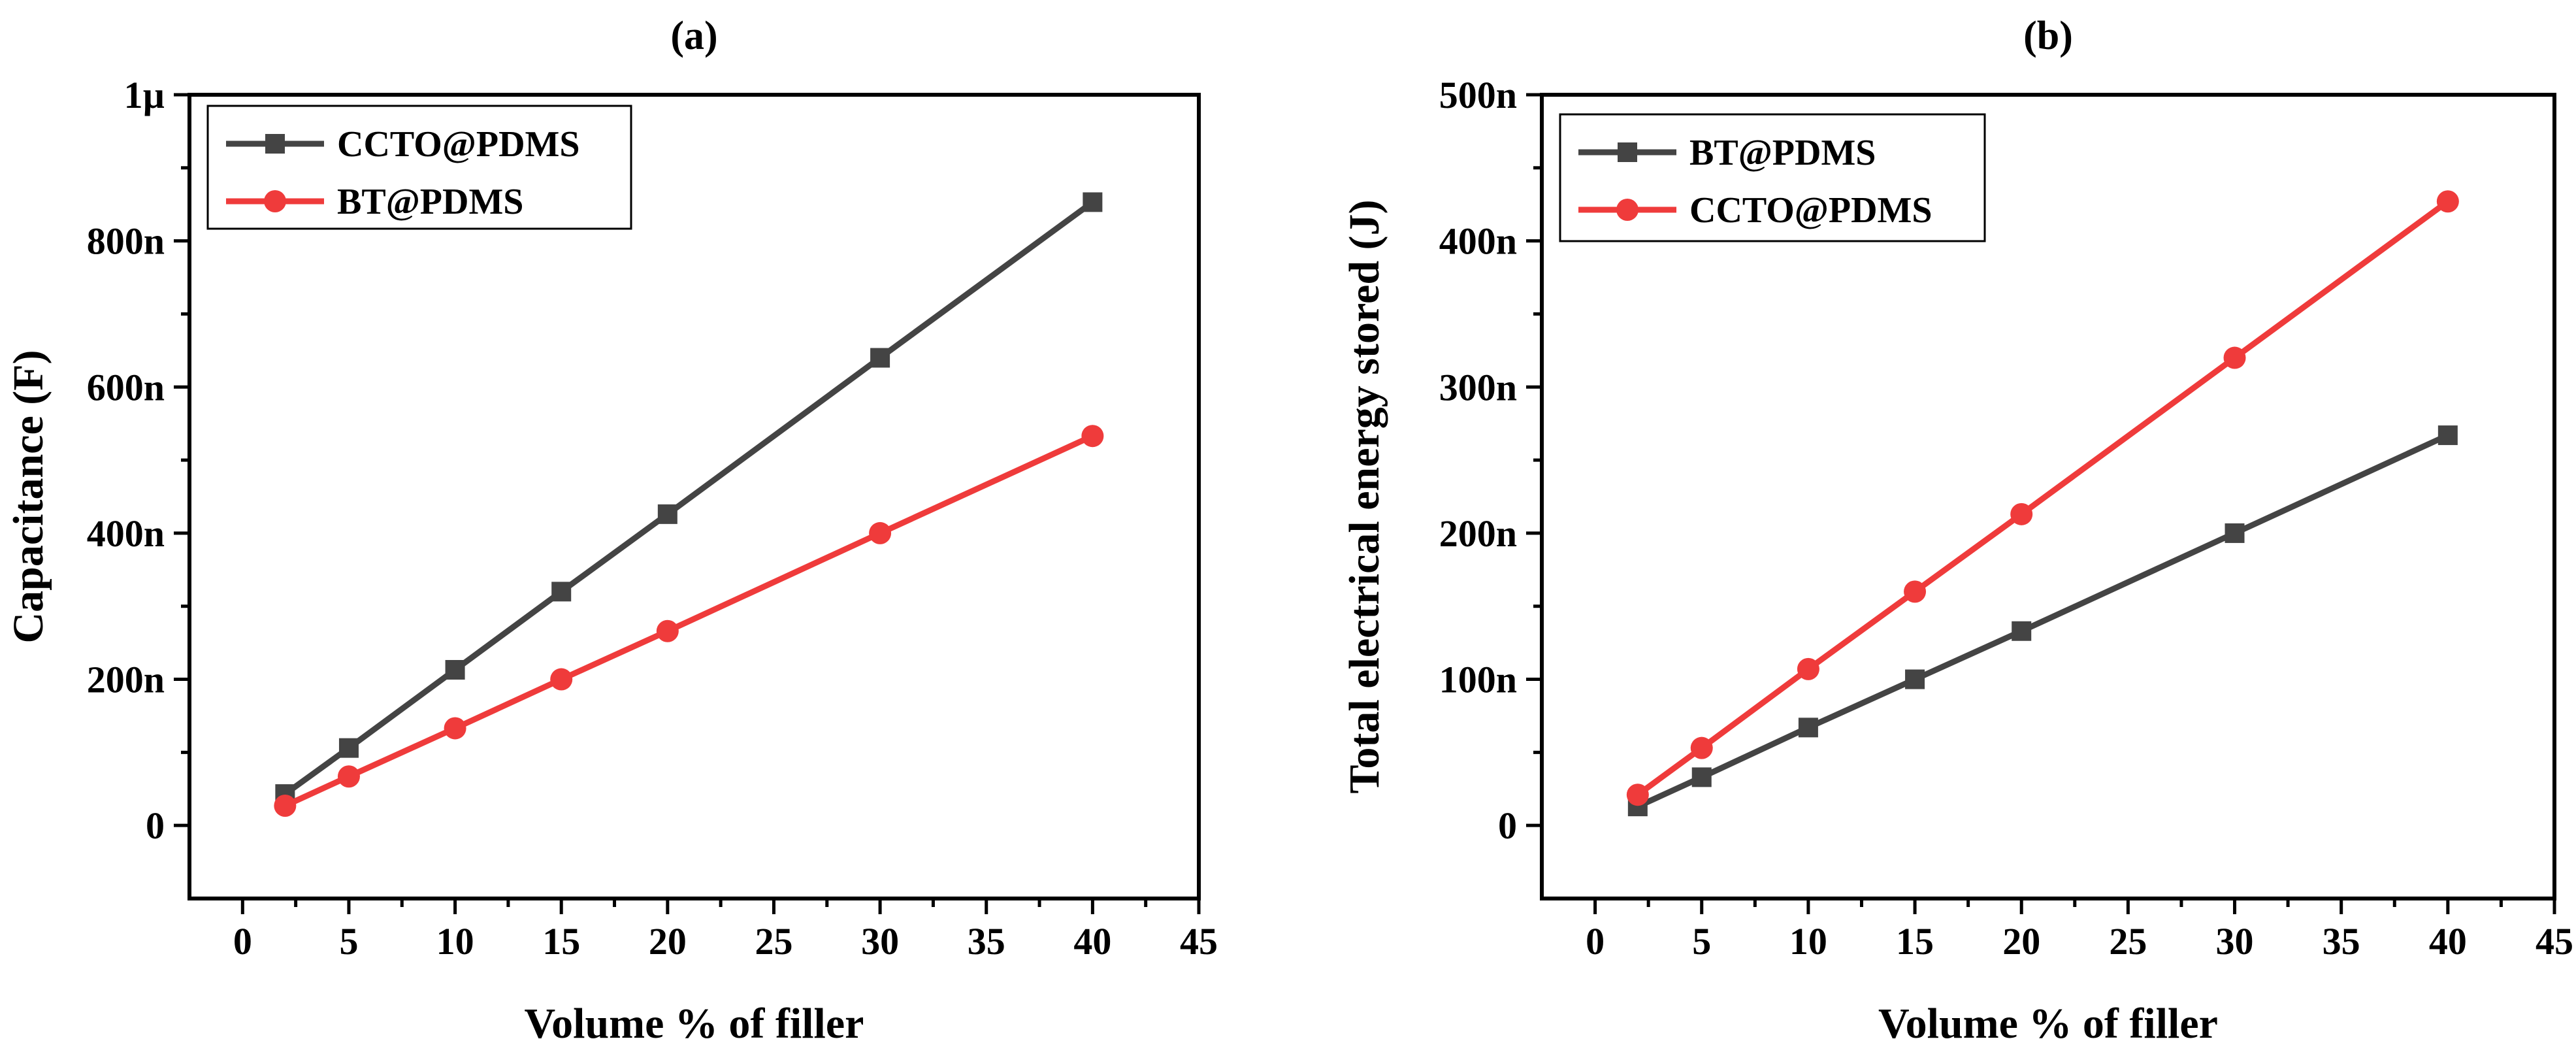 The image size is (2576, 1056). I want to click on y-tick-label: 1µ, so click(144, 95).